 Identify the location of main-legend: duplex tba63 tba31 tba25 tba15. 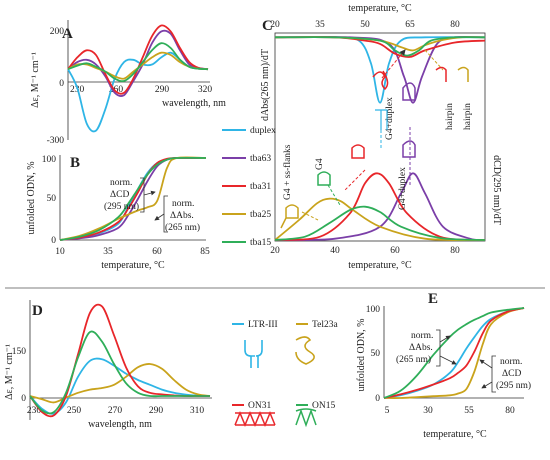
(249, 187).